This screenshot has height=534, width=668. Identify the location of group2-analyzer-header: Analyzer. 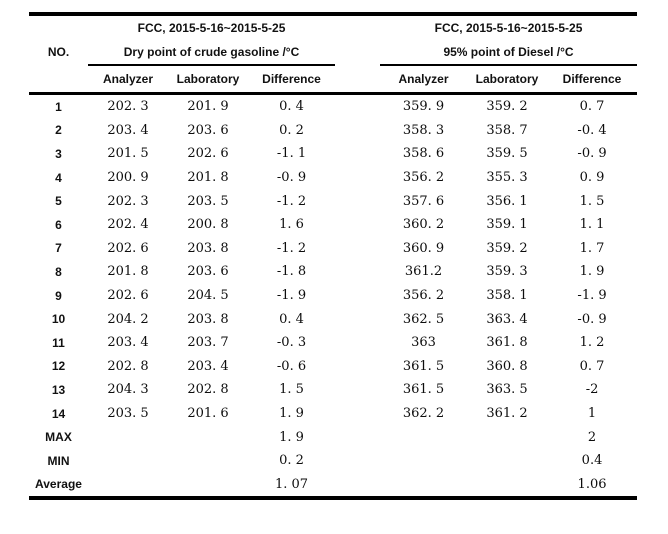
(424, 80).